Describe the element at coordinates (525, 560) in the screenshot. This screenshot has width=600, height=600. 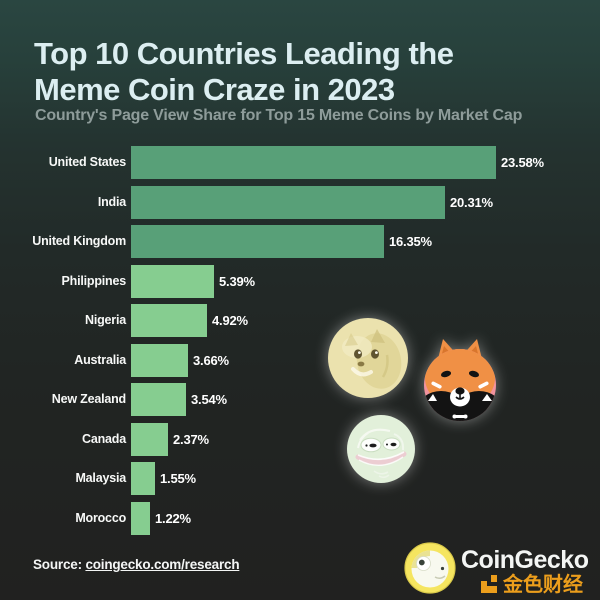
I see `brand-name: CoinGecko` at that location.